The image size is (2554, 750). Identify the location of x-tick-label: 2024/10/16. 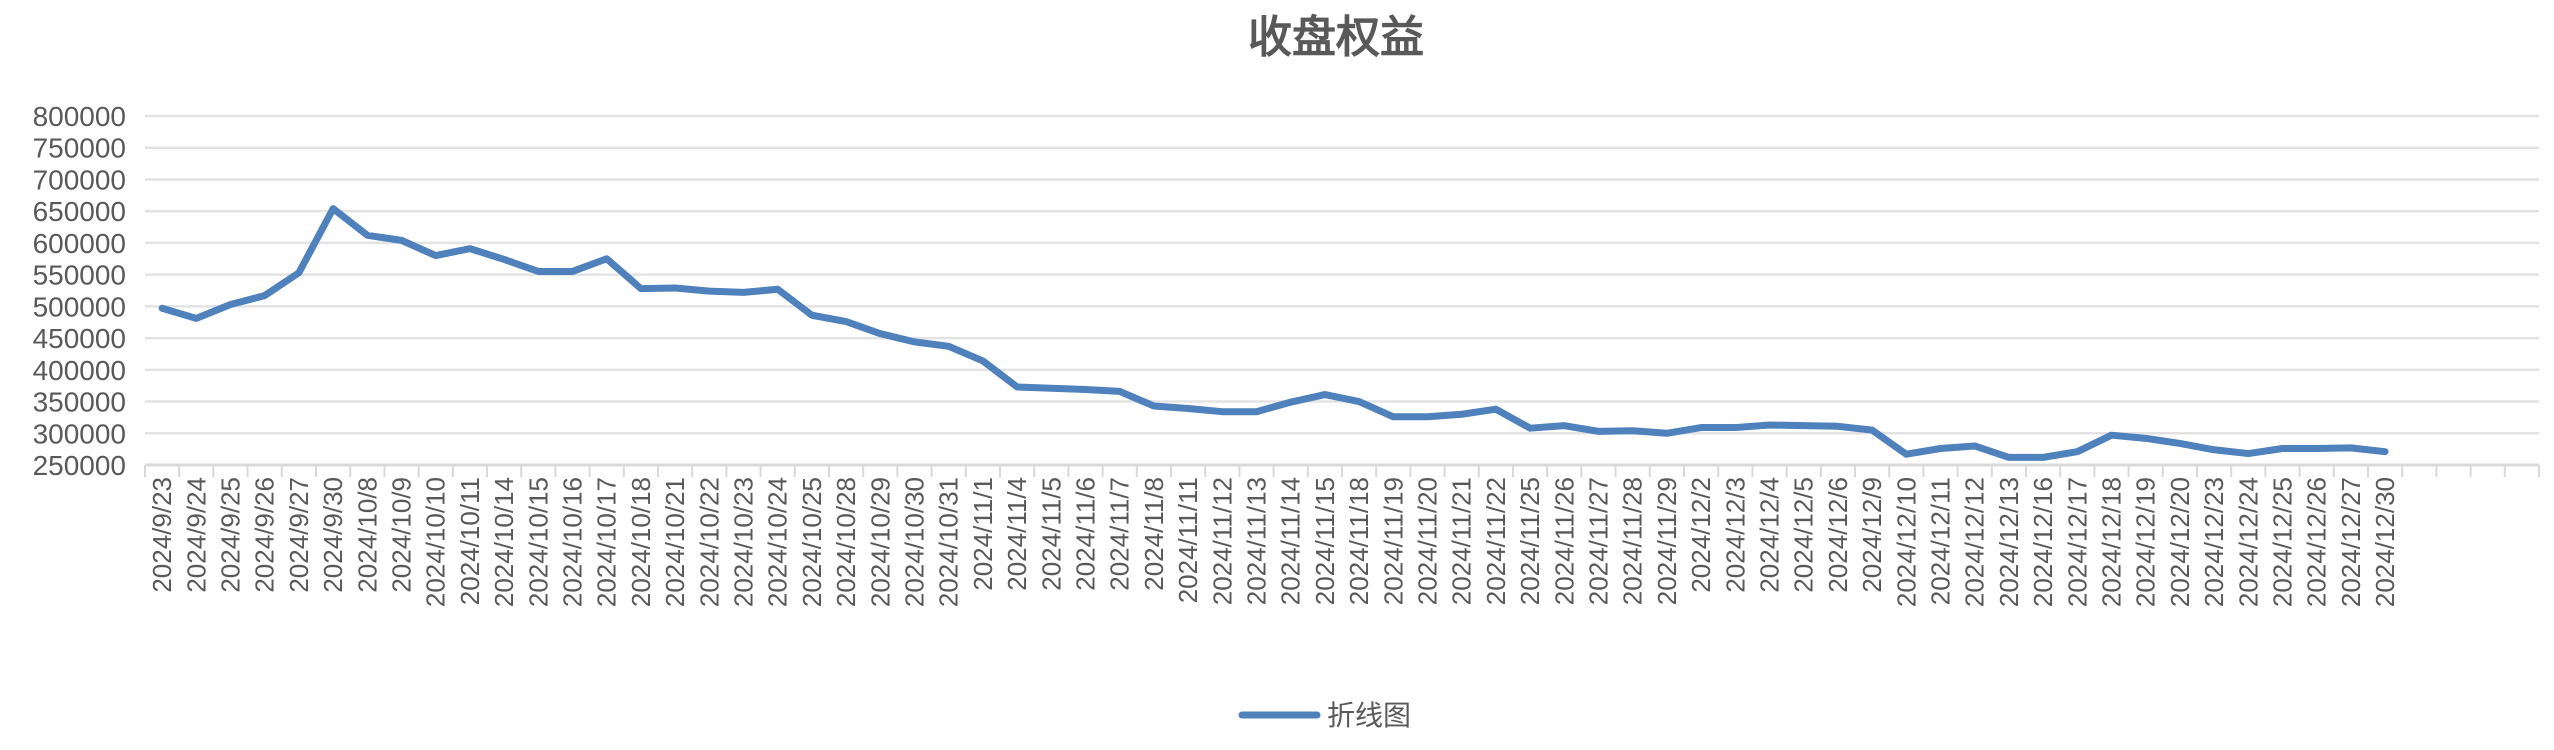
(573, 542).